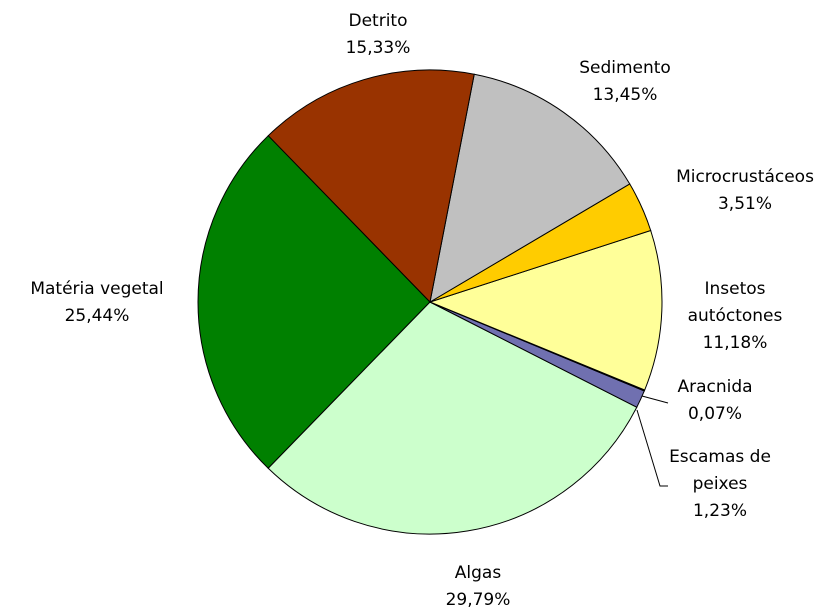  I want to click on category-label: Microcrustáceos, so click(745, 177).